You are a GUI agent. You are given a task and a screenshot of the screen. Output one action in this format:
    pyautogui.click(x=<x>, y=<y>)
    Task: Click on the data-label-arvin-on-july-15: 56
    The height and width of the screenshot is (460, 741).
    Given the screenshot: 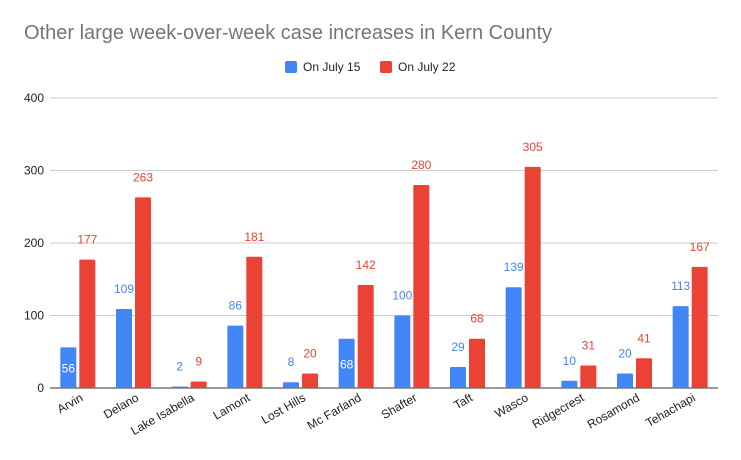 What is the action you would take?
    pyautogui.click(x=69, y=369)
    